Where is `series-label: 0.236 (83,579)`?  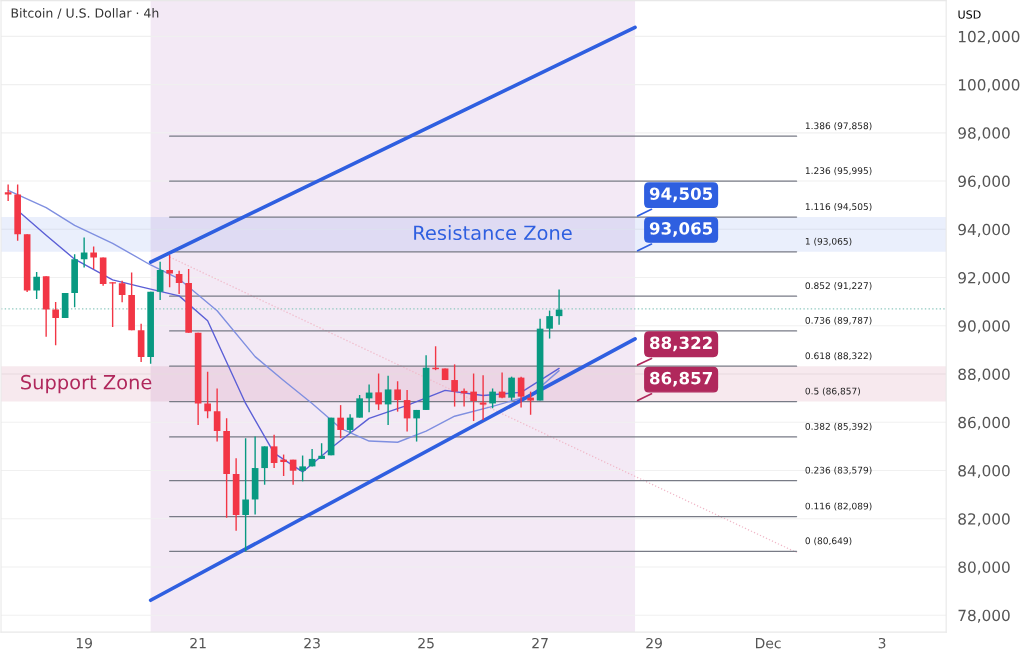 series-label: 0.236 (83,579) is located at coordinates (838, 470).